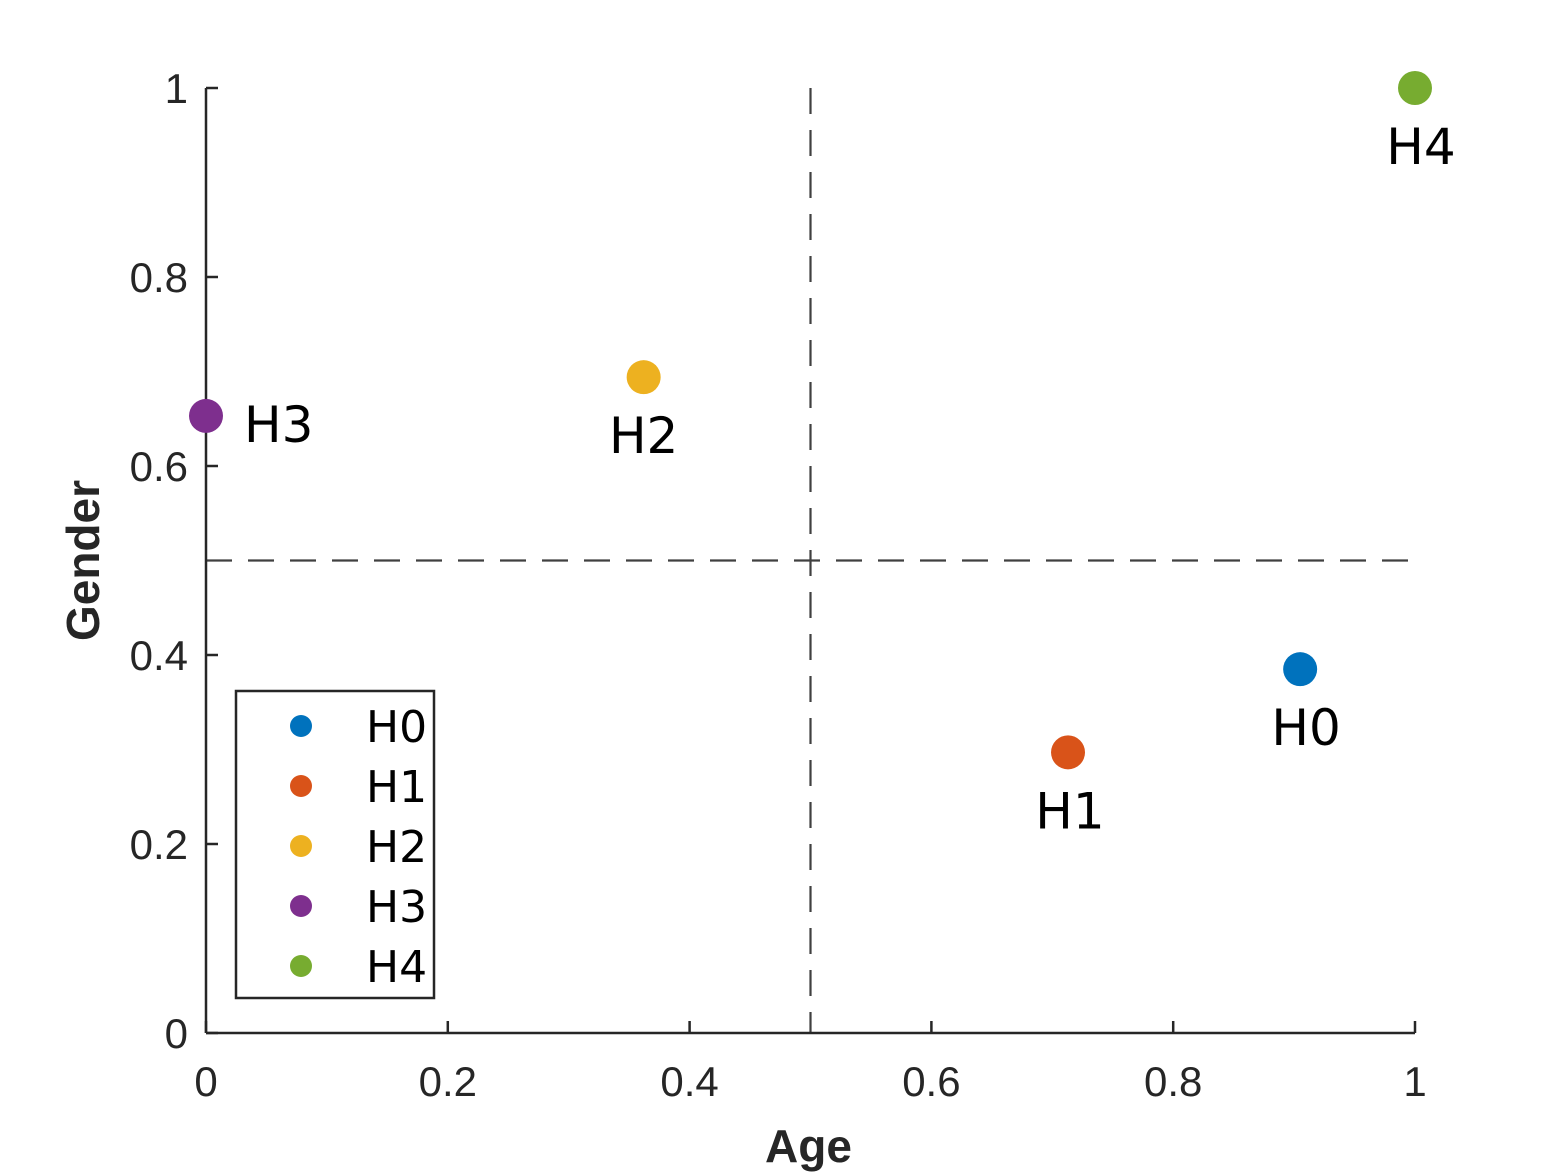 This screenshot has height=1174, width=1565. I want to click on x-tick-label: 1, so click(1414, 1081).